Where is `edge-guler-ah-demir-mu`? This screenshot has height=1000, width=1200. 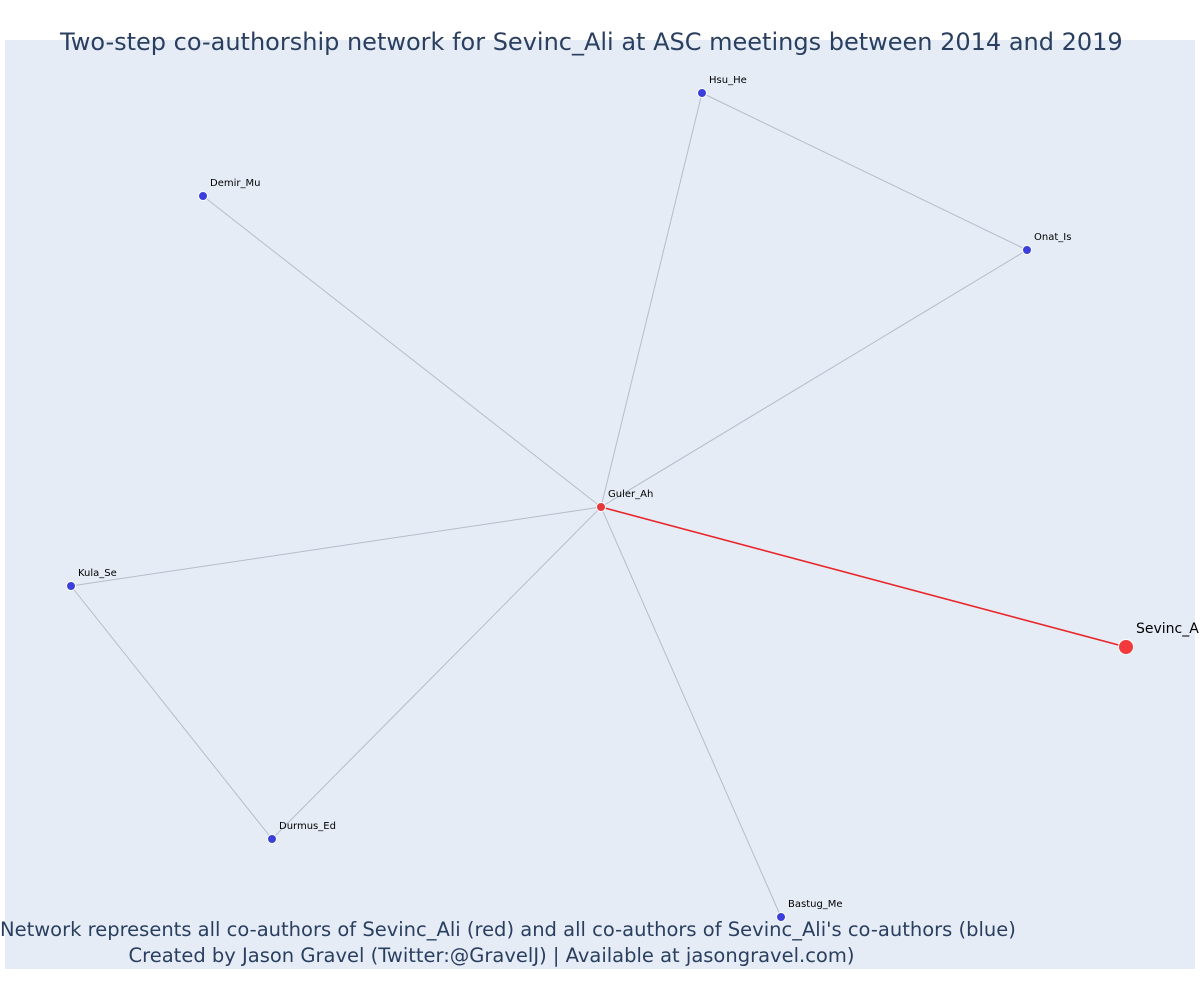 edge-guler-ah-demir-mu is located at coordinates (402, 351).